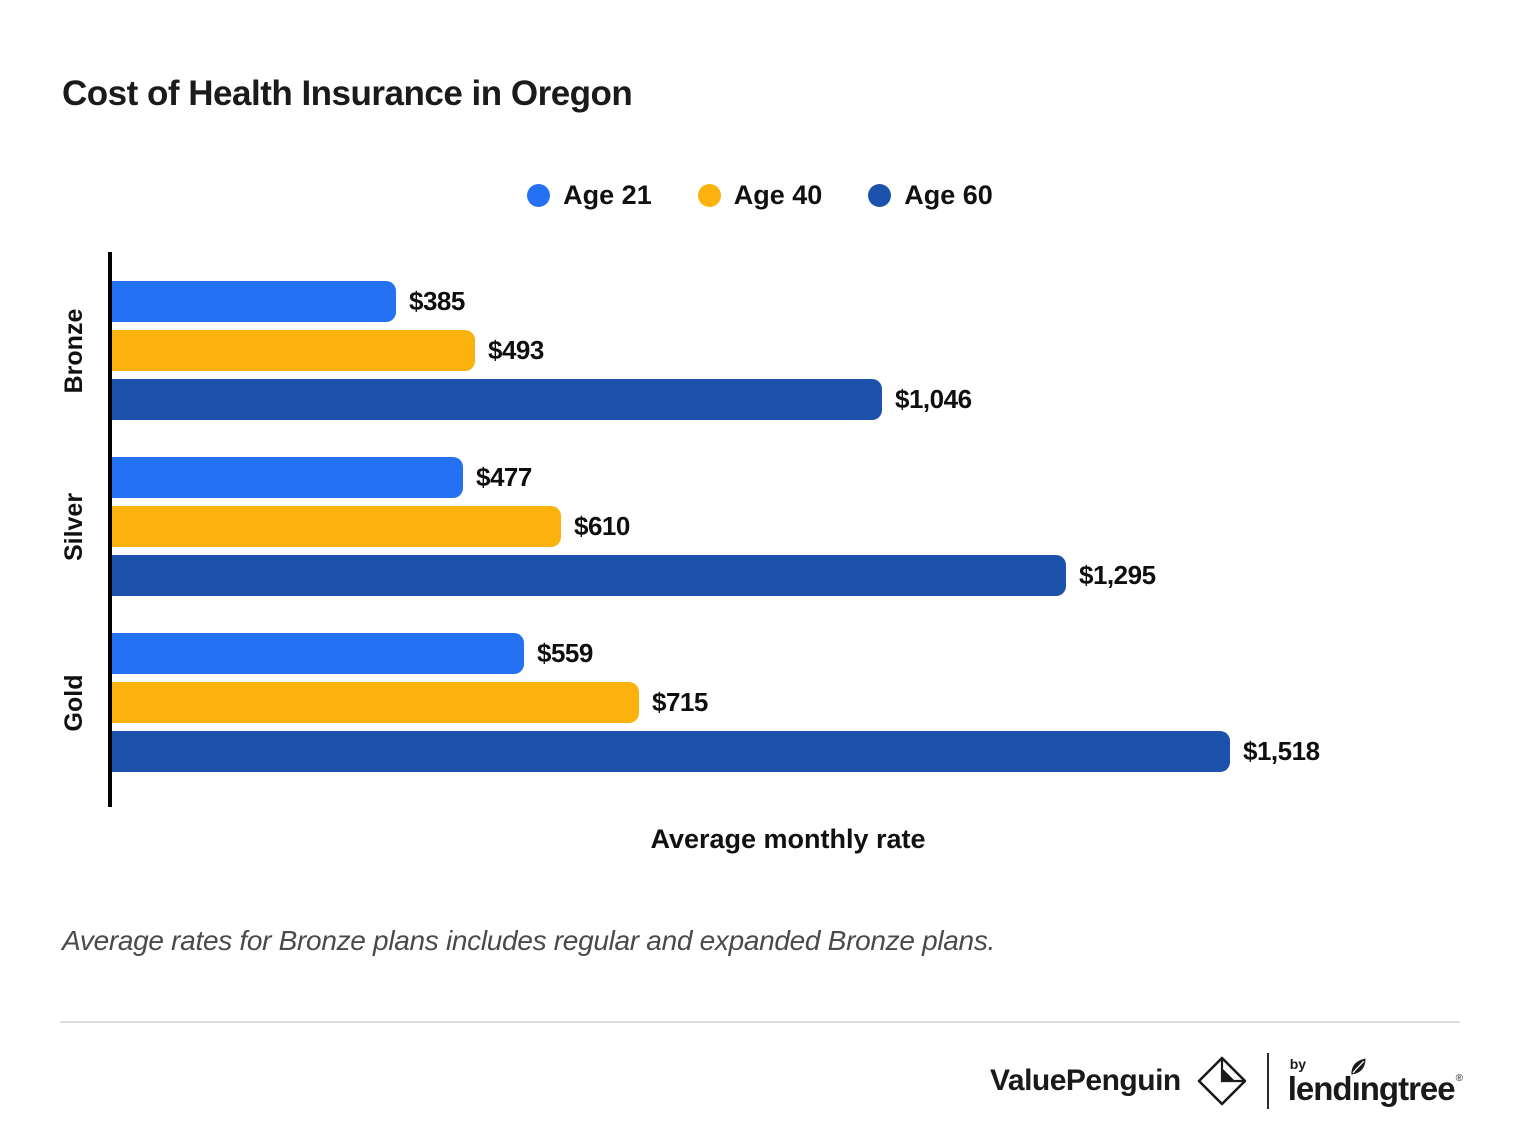 Image resolution: width=1520 pixels, height=1132 pixels. I want to click on footer-divider-line, so click(760, 1022).